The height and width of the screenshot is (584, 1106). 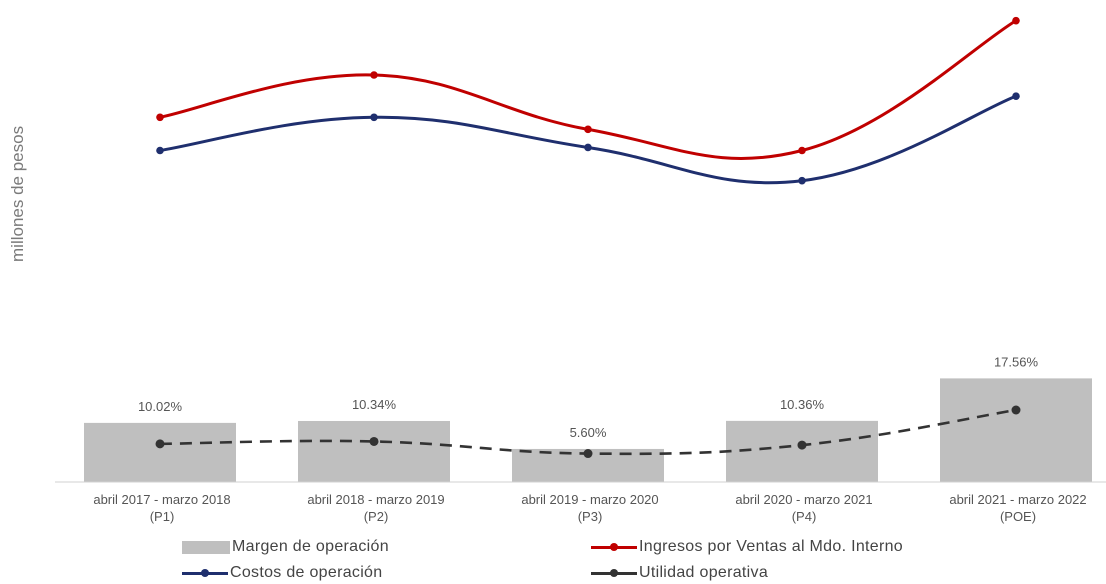 I want to click on legend-item-utilidad: Utilidad operativa, so click(x=679, y=573).